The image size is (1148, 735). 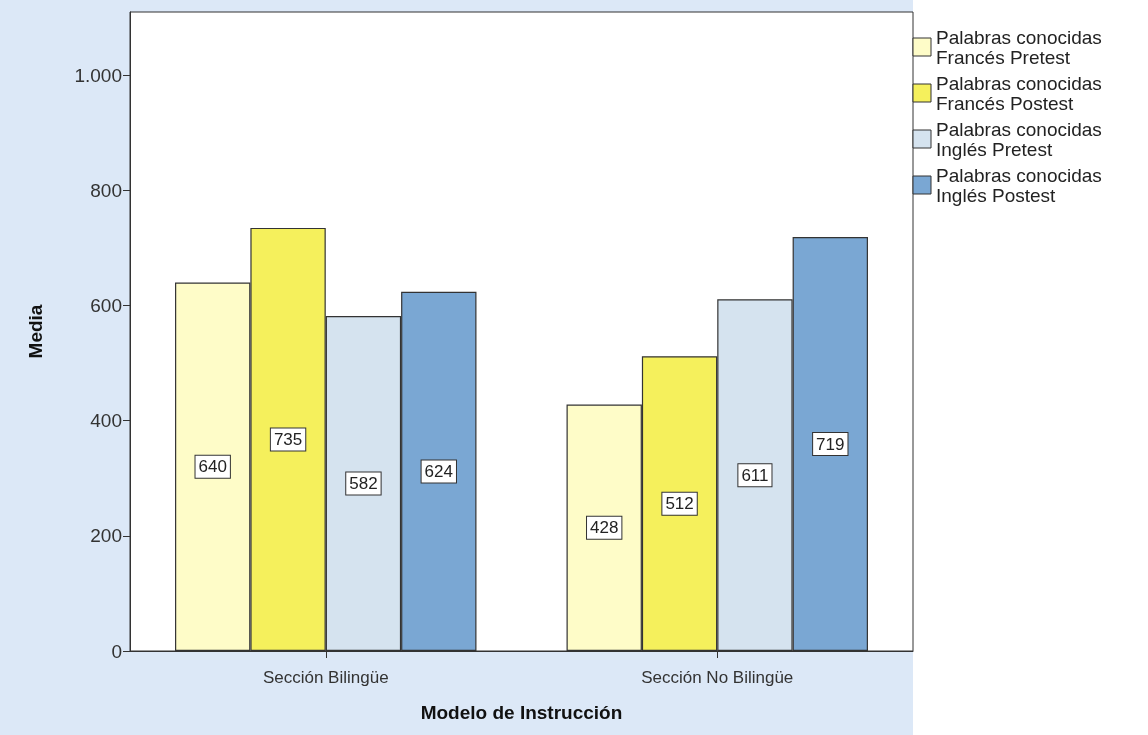 What do you see at coordinates (106, 306) in the screenshot?
I see `y-tick-label: 600` at bounding box center [106, 306].